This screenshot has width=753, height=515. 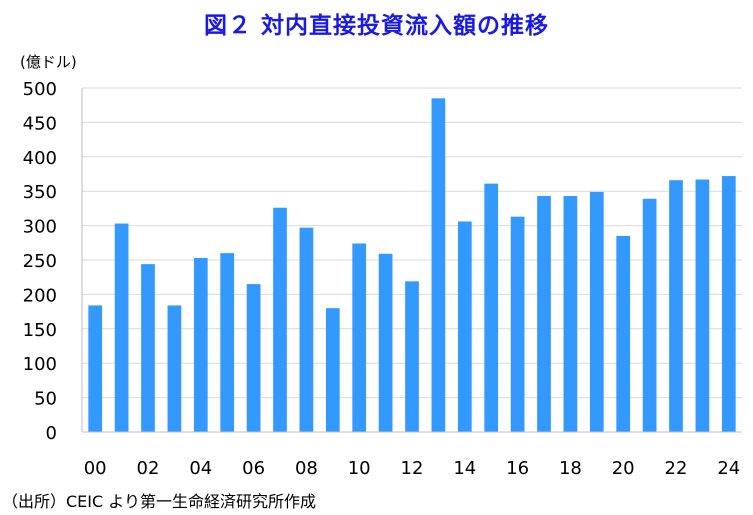 I want to click on chart-title: 図２ 対内直接投資流入額の推移, so click(x=376, y=26).